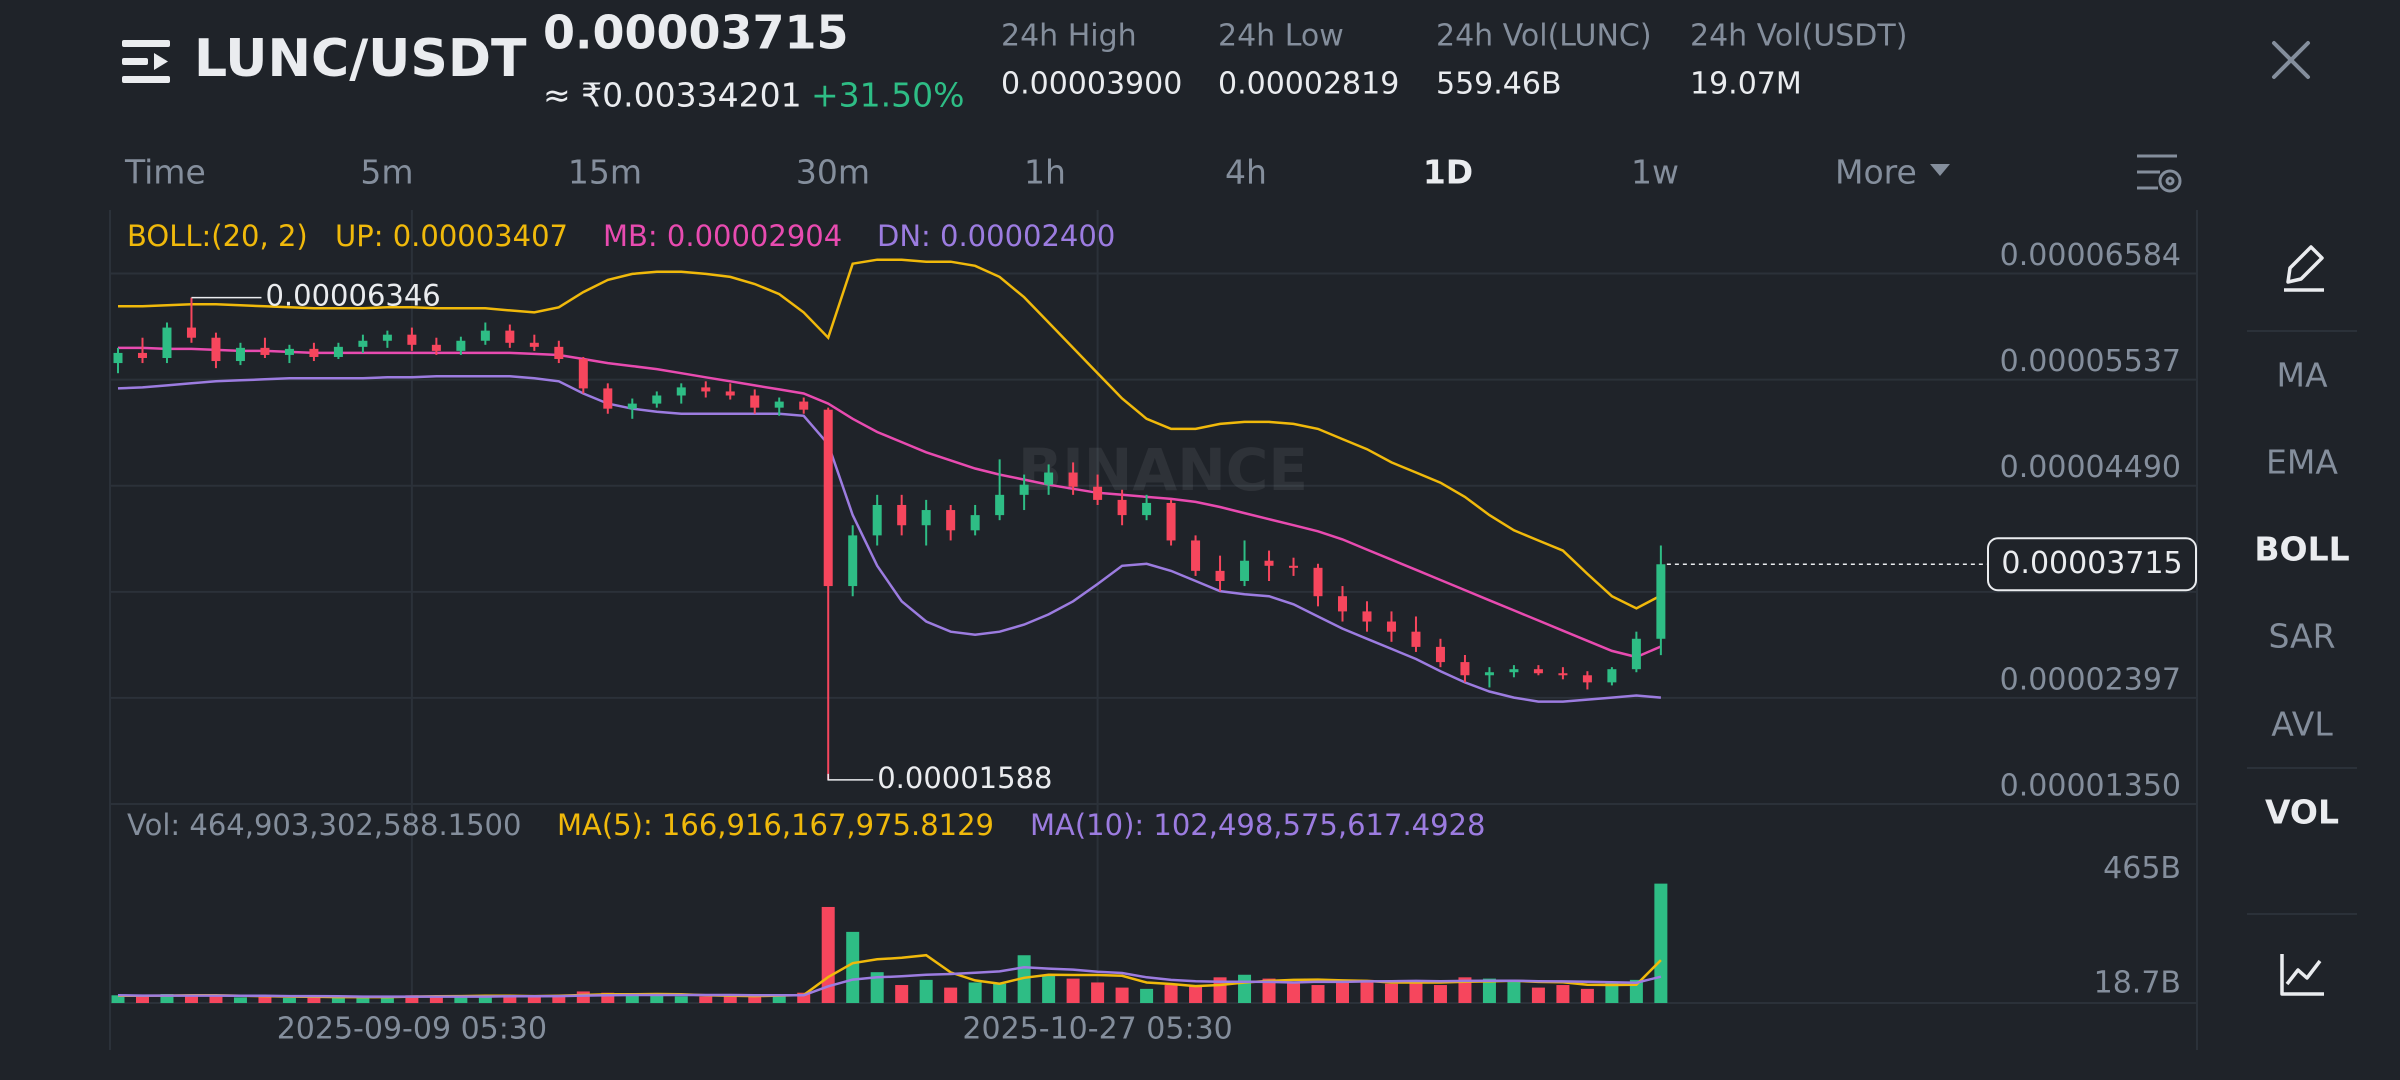 This screenshot has height=1080, width=2400. What do you see at coordinates (1281, 36) in the screenshot?
I see `stat-label: 24h Low` at bounding box center [1281, 36].